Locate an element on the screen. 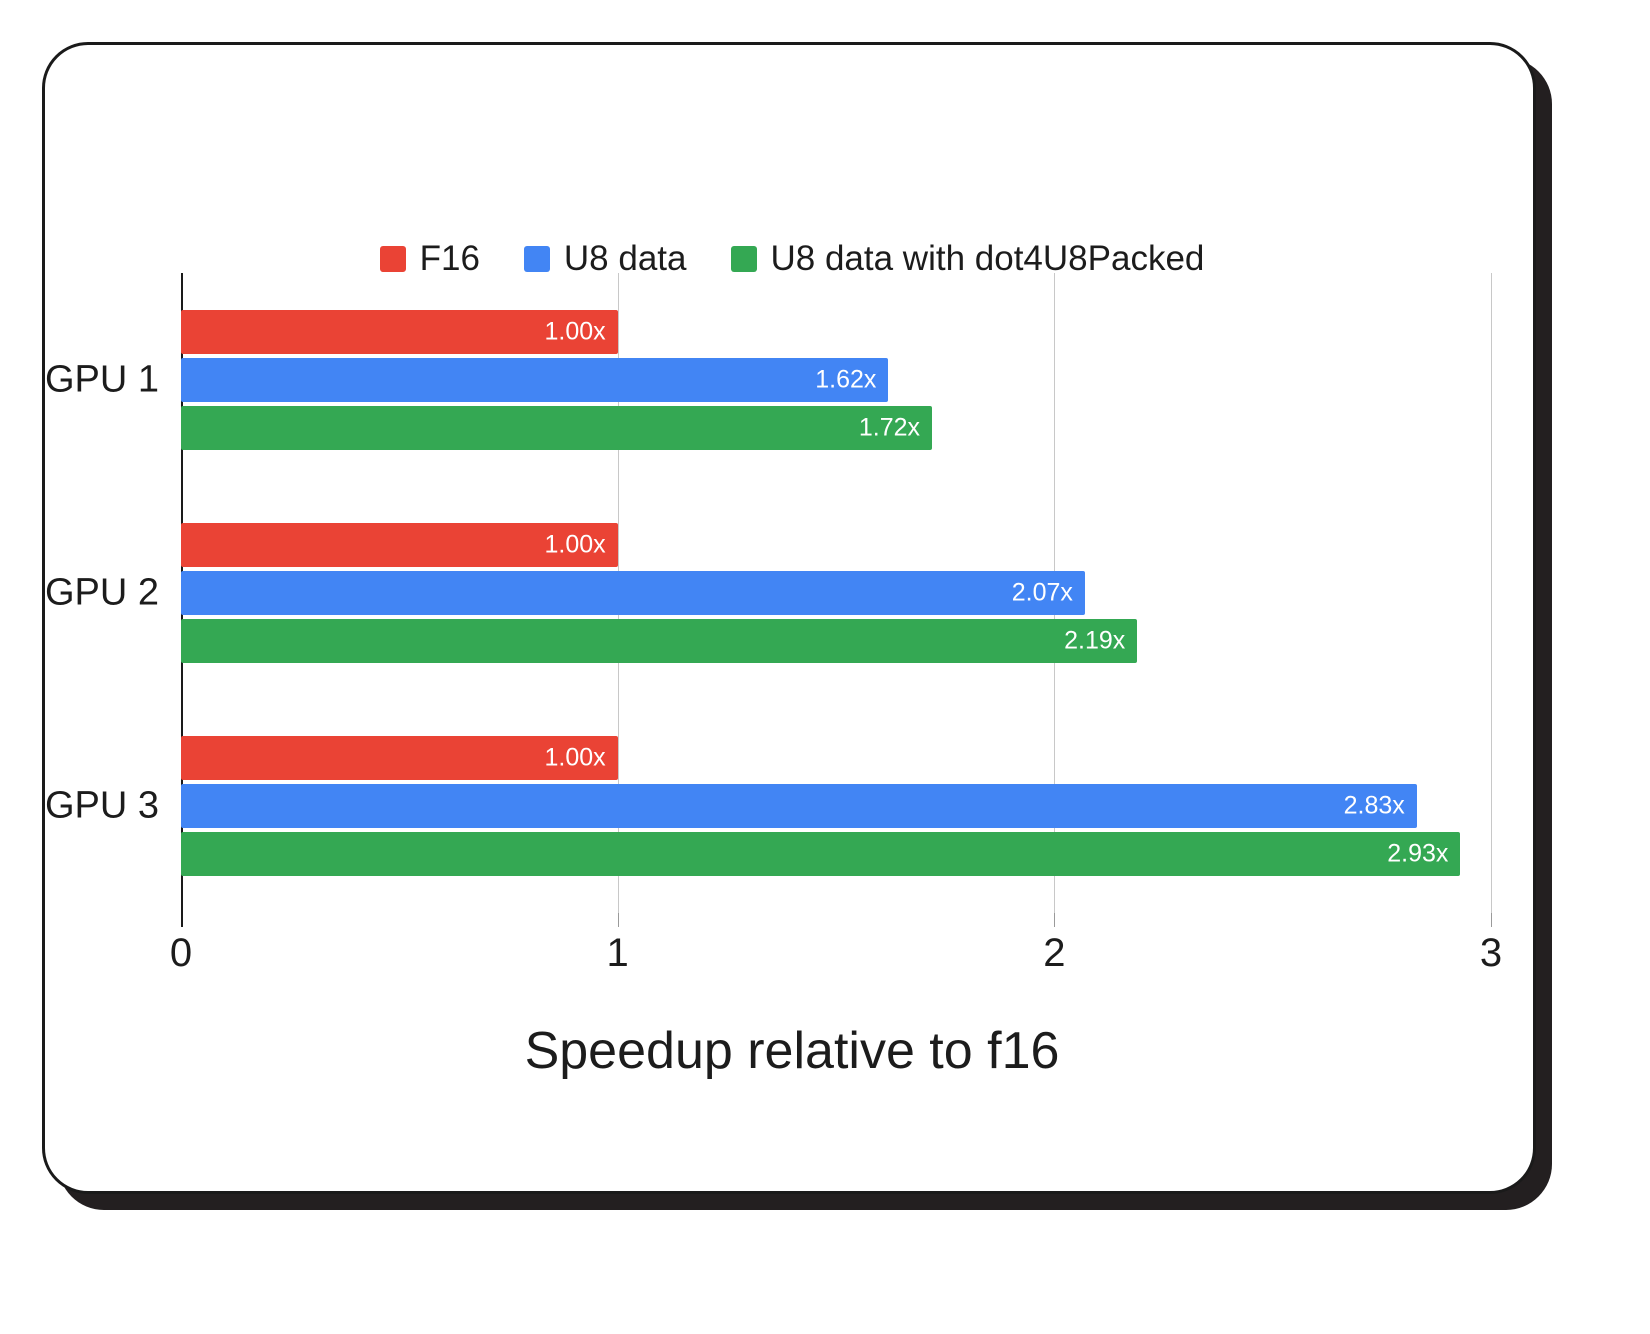  legend-swatch-u8-data-icon is located at coordinates (536, 258).